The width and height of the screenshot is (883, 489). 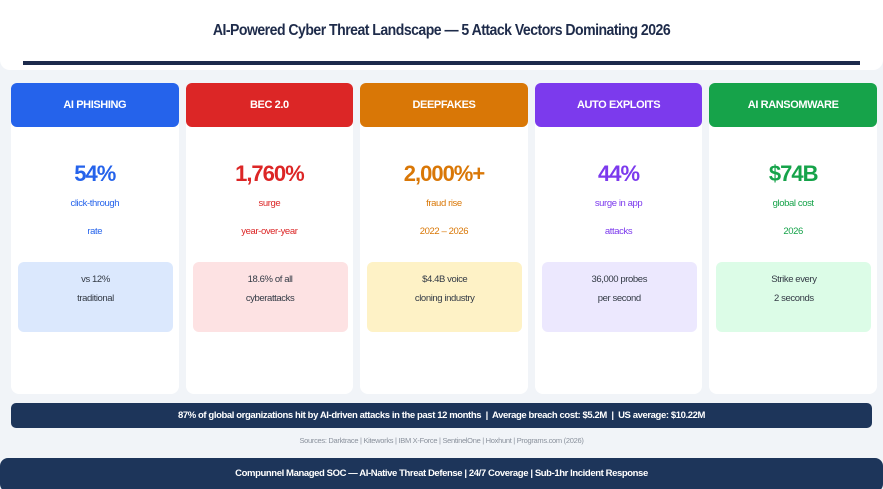 What do you see at coordinates (95, 203) in the screenshot?
I see `card-subtitle: click-through` at bounding box center [95, 203].